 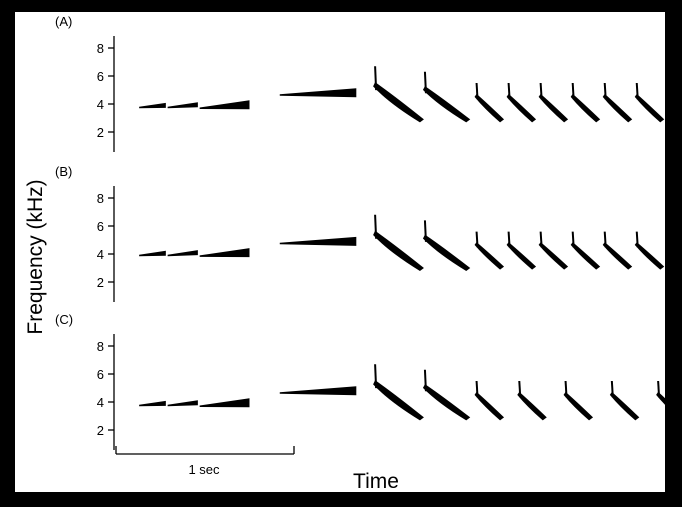 I want to click on panel-label: (B), so click(x=63, y=171).